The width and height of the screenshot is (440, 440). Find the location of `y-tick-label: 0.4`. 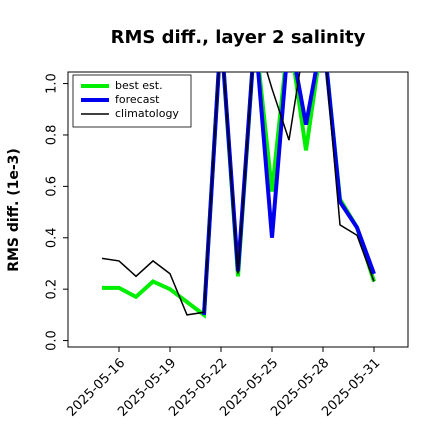

y-tick-label: 0.4 is located at coordinates (52, 237).